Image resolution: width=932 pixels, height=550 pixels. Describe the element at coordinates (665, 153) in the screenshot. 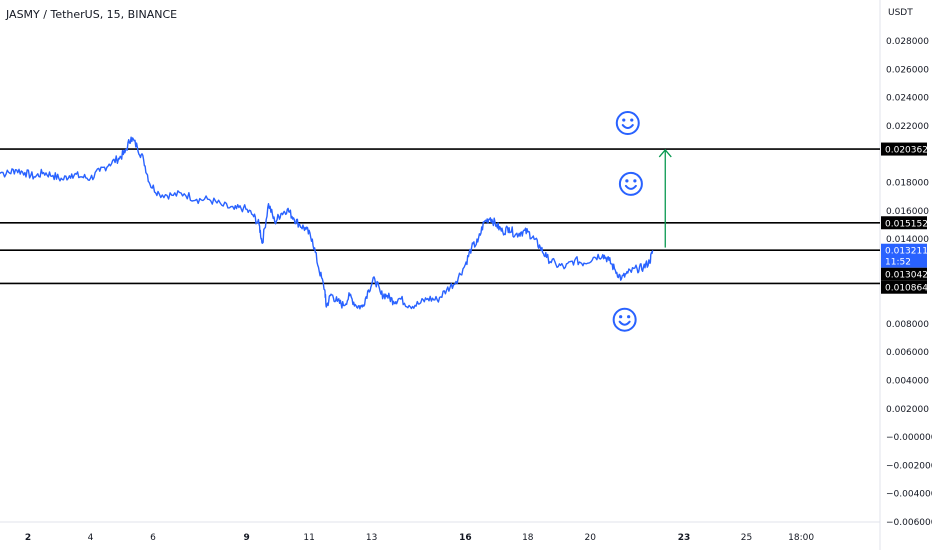

I see `target-arrow-head` at that location.